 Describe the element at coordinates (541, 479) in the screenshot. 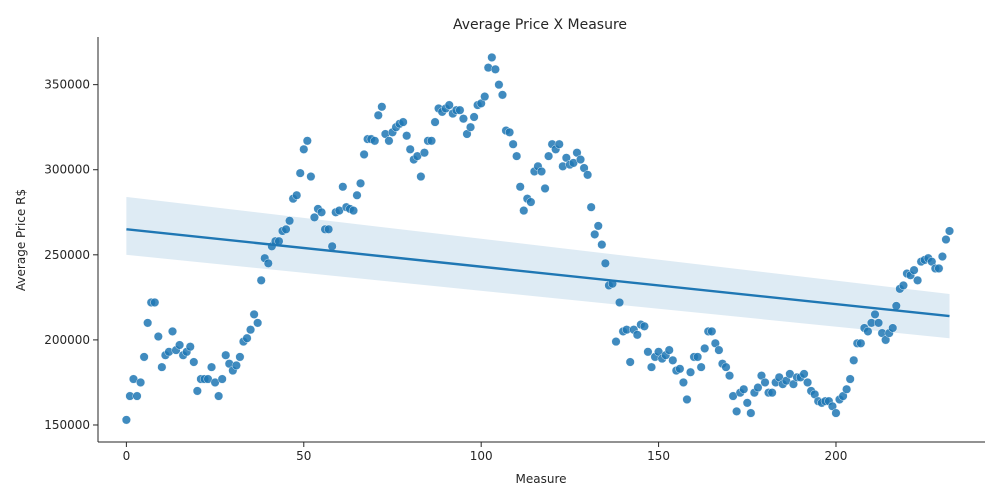

I see `x-axis-title: Measure` at that location.